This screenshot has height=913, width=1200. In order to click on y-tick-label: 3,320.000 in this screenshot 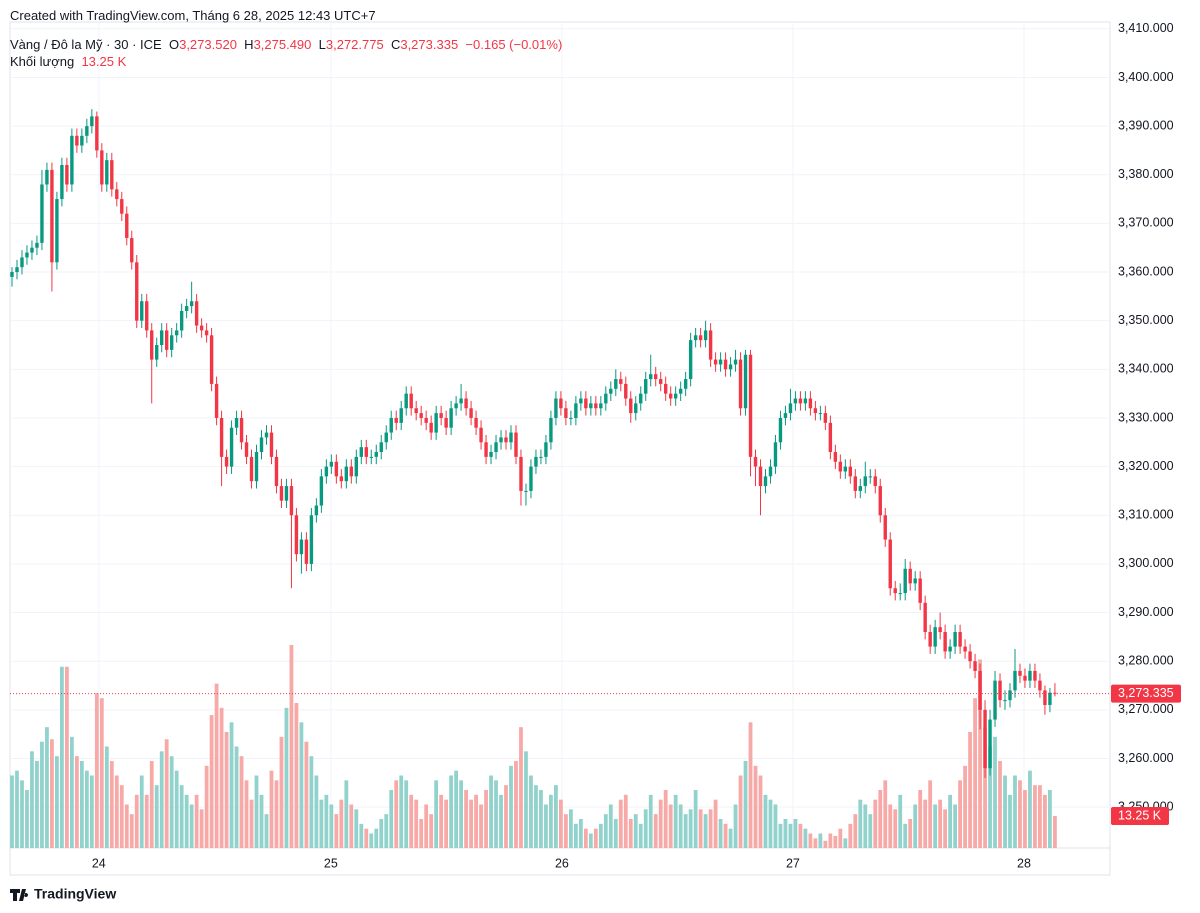, I will do `click(1146, 466)`.